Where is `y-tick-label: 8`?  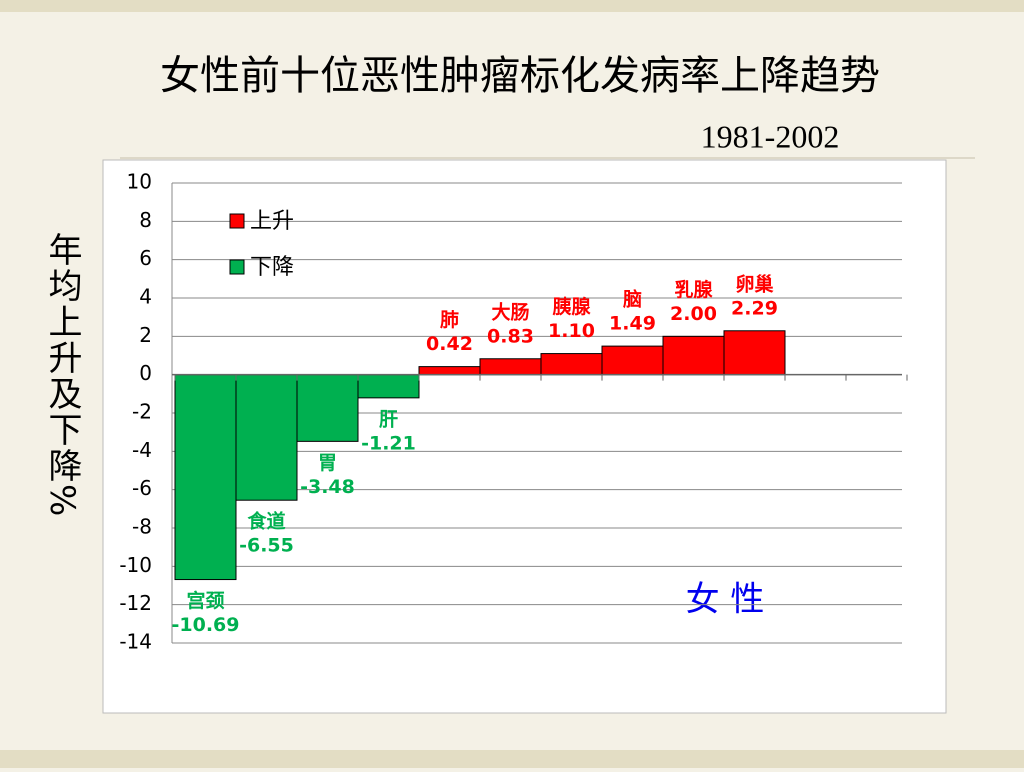 y-tick-label: 8 is located at coordinates (145, 220).